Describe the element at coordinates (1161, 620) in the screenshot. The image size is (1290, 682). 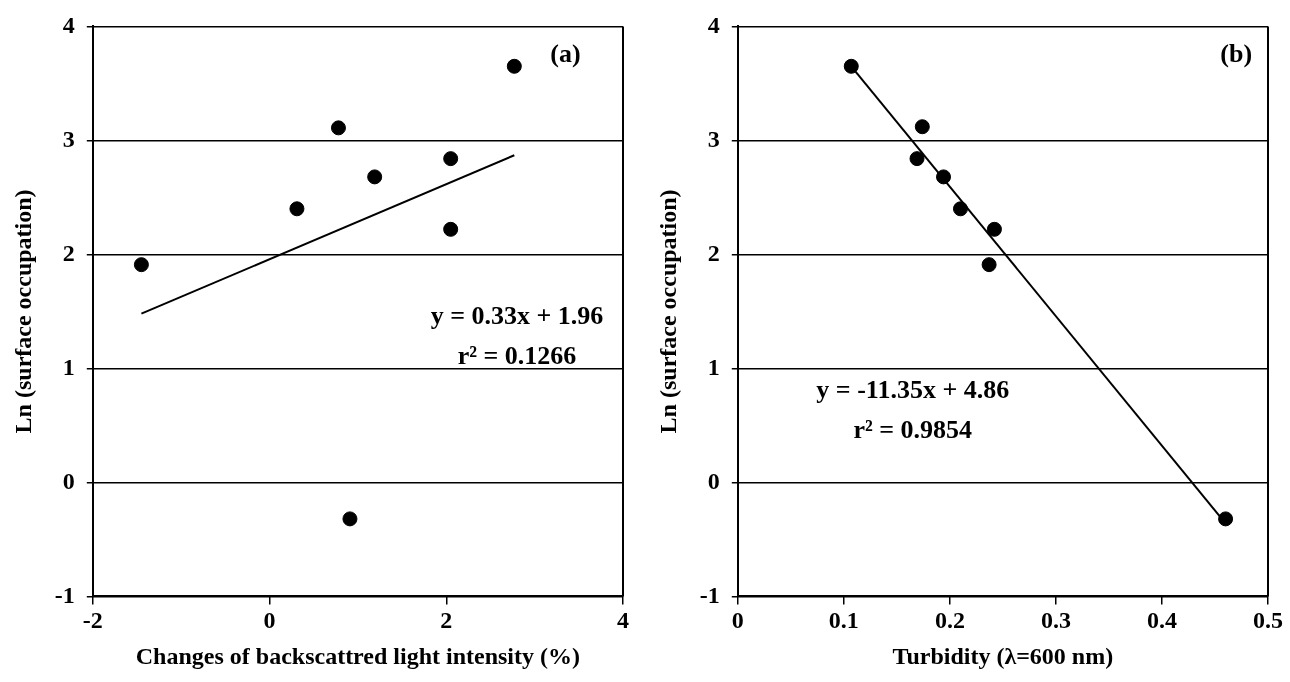
I see `x-tick-label: 0.4` at that location.